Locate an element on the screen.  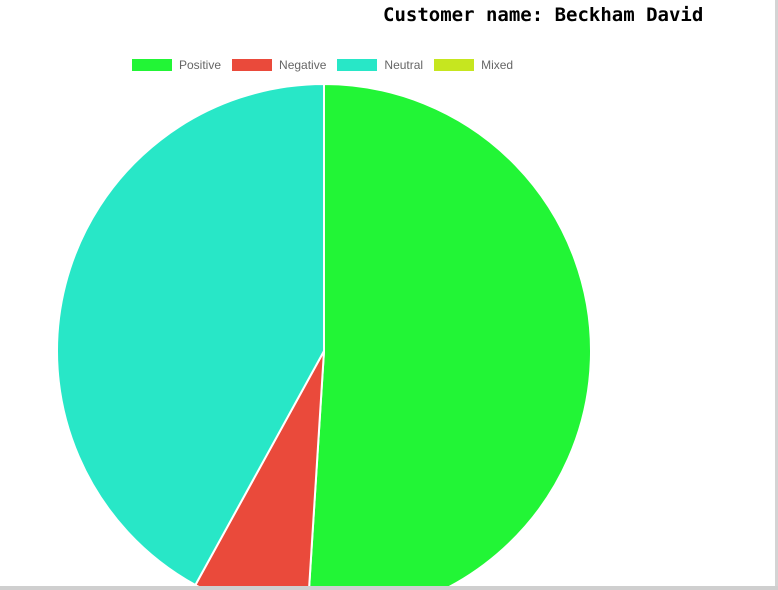
legend-label-positive: Positive is located at coordinates (200, 65).